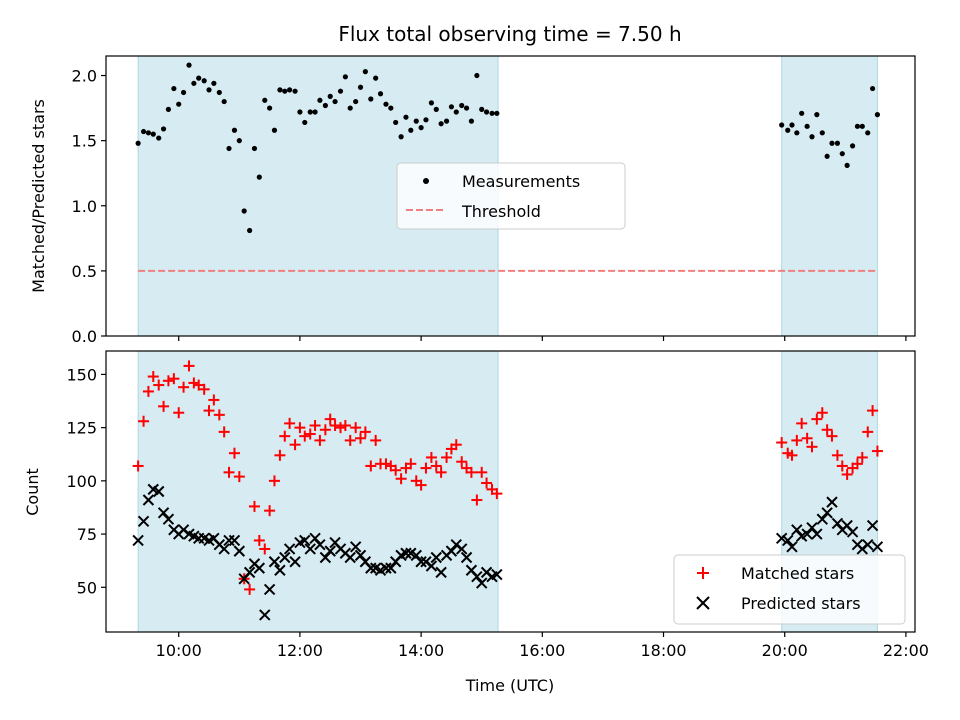  Describe the element at coordinates (84, 141) in the screenshot. I see `top-y-tick-label: 1.5` at that location.